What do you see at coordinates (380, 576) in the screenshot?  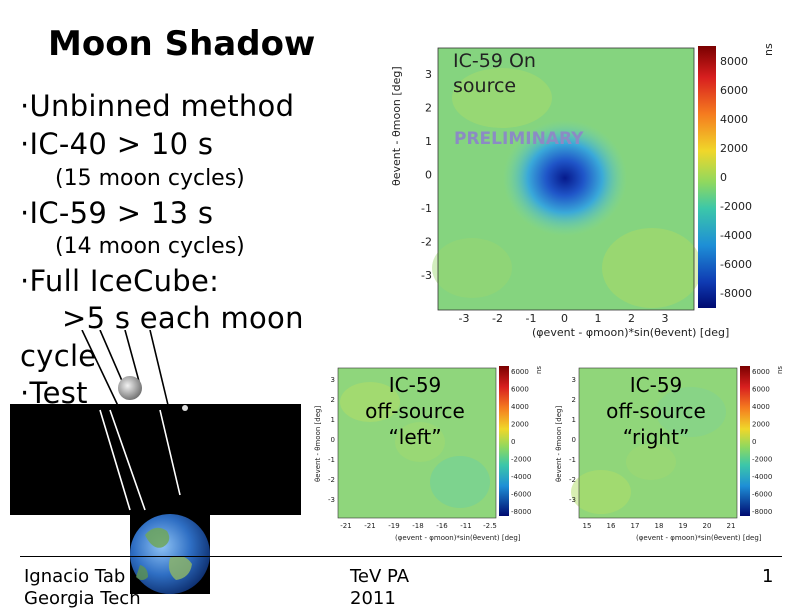 I see `footer-conference: TeV PA` at bounding box center [380, 576].